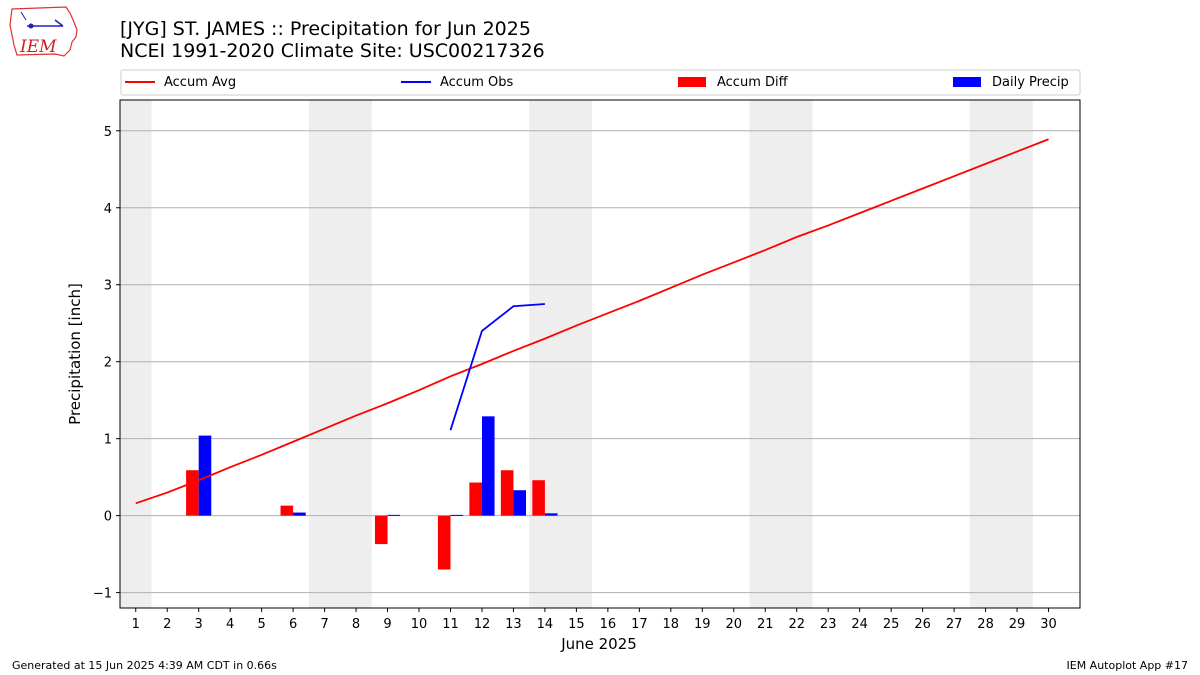  I want to click on xtick-label-16: 16, so click(608, 624).